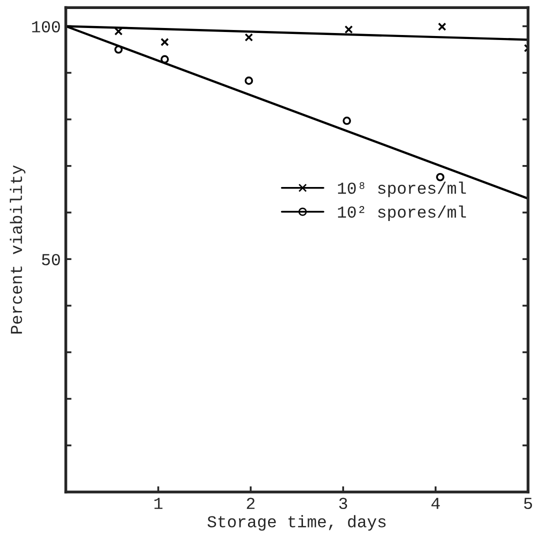 The image size is (535, 543). I want to click on x-tick-label: 5, so click(528, 504).